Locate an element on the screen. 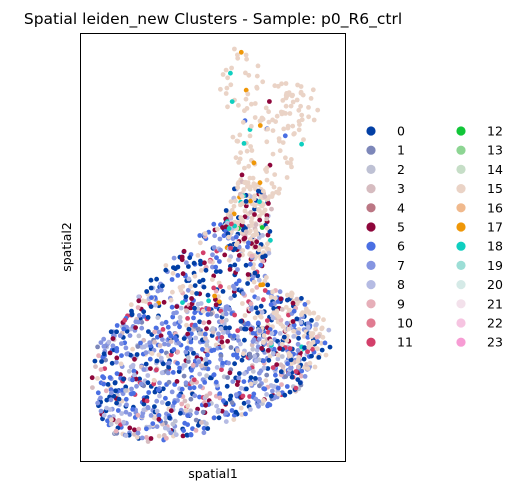 Image resolution: width=514 pixels, height=491 pixels. legend-label-13: 13 is located at coordinates (495, 150).